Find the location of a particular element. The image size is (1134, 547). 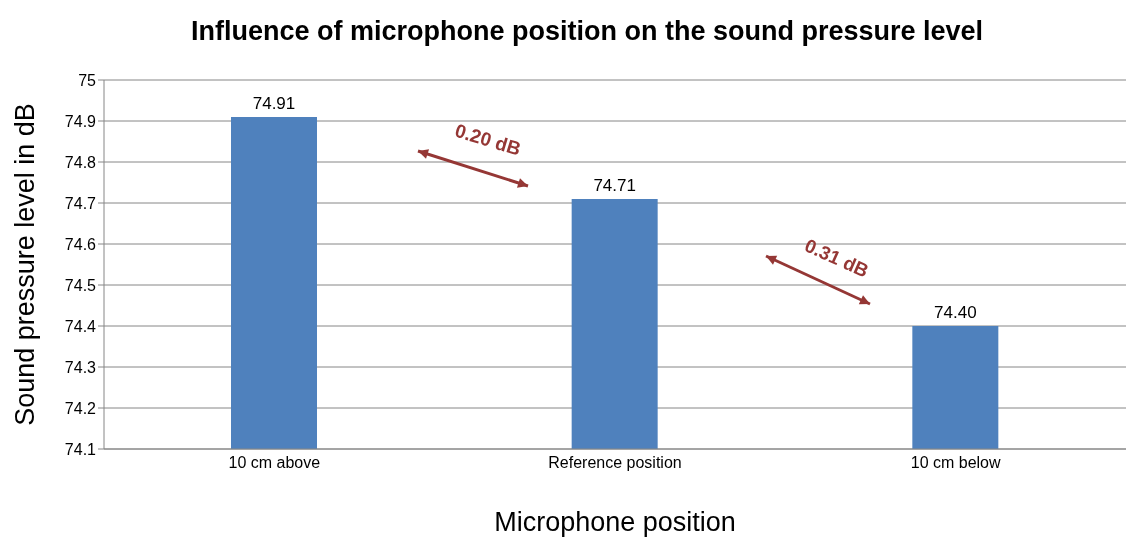

data-label: 74.71 is located at coordinates (614, 185).